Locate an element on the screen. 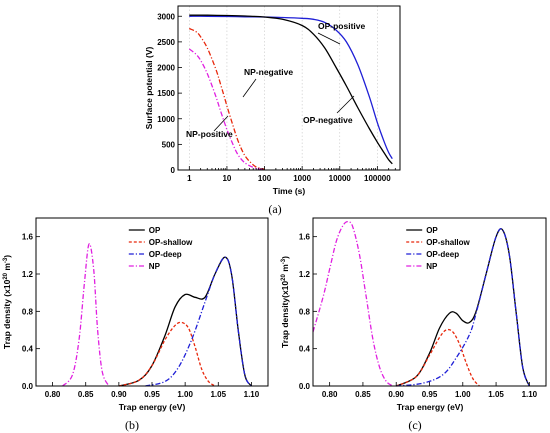  chart-a-xtick-label: 10000 is located at coordinates (340, 178).